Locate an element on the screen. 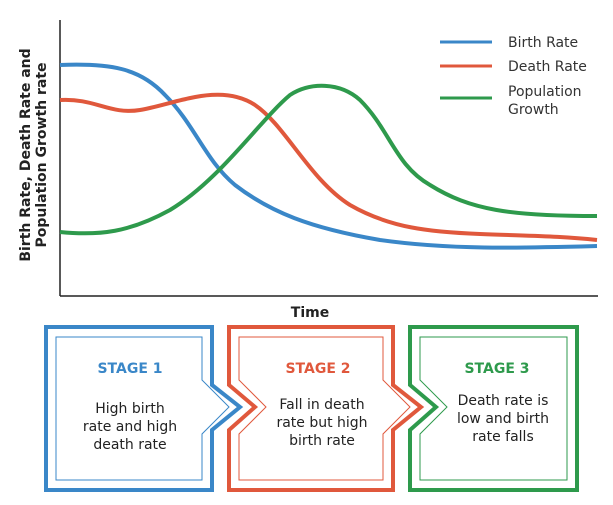  stage-title: STAGE 2 is located at coordinates (317, 369).